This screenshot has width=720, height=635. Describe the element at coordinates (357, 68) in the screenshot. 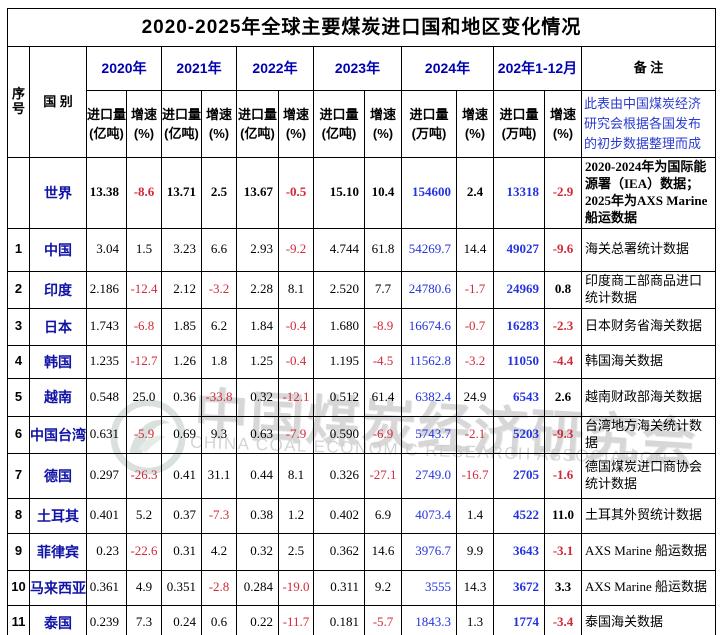

I see `header-year-2023: 2023年` at that location.